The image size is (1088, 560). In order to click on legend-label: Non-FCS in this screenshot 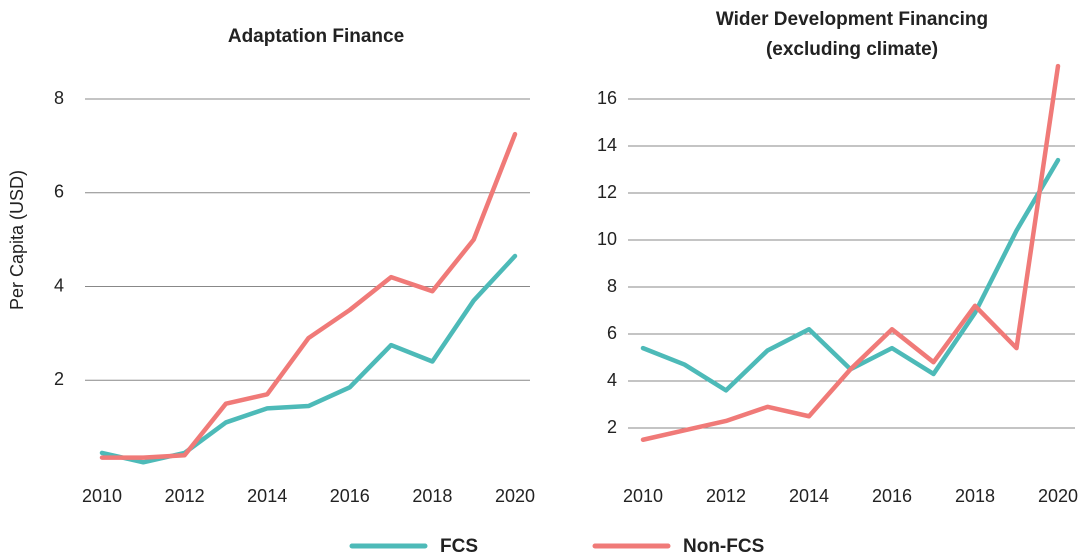, I will do `click(723, 546)`.